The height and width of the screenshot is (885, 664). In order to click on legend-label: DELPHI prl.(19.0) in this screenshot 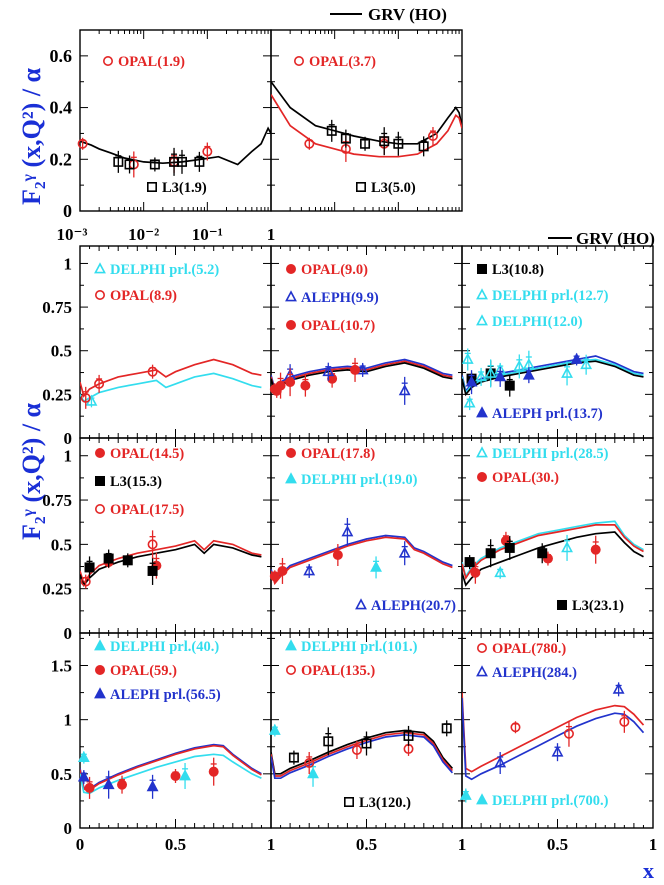, I will do `click(359, 480)`.